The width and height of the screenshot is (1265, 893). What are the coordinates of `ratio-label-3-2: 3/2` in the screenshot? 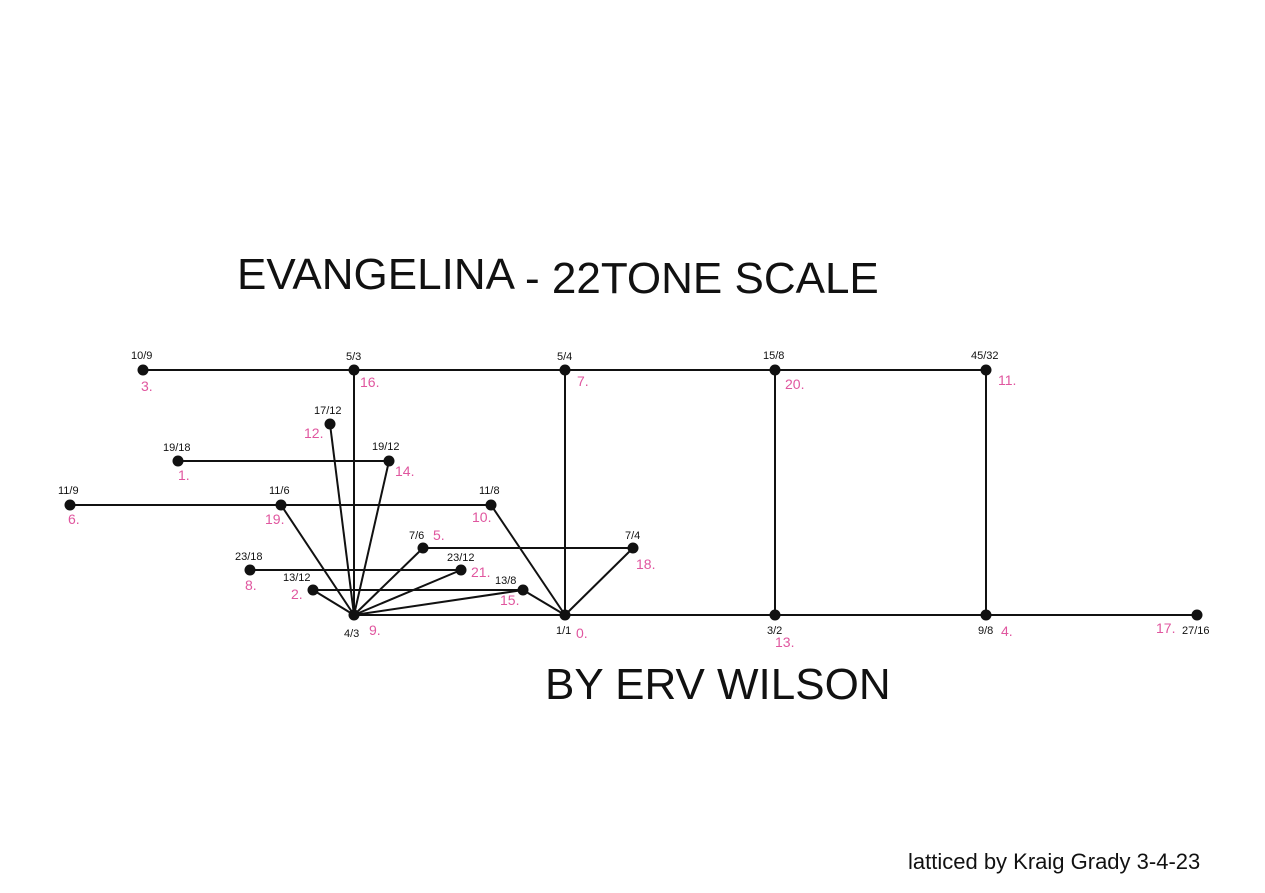 It's located at (774, 631).